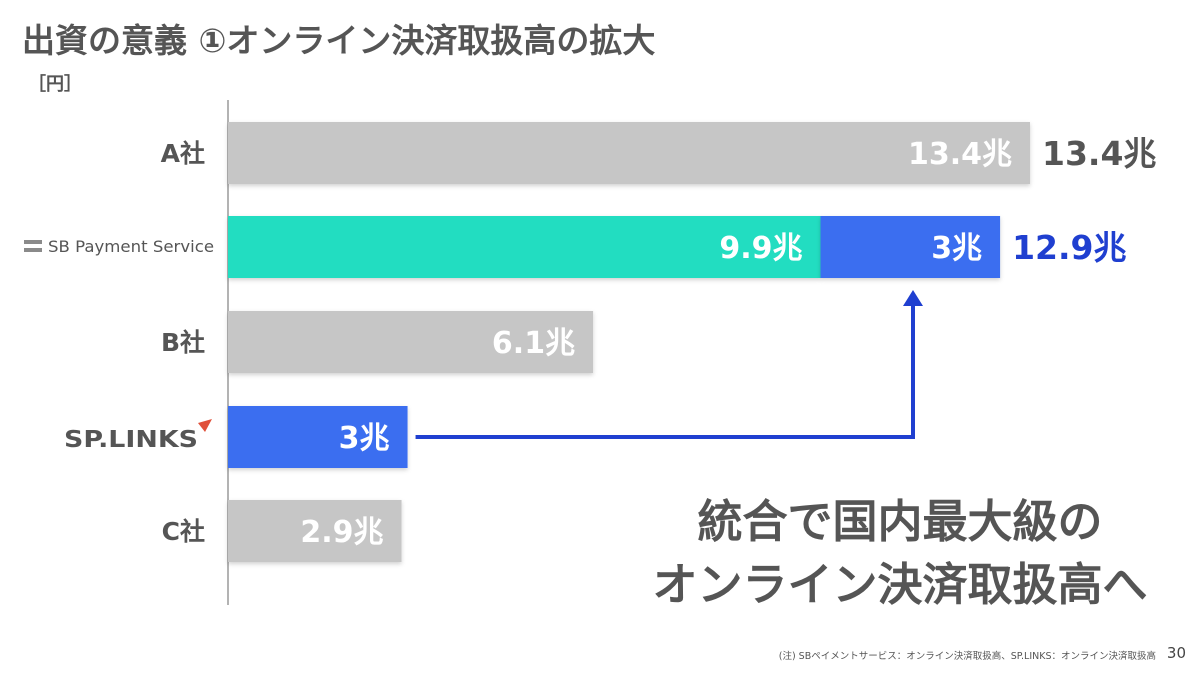  What do you see at coordinates (913, 298) in the screenshot?
I see `connector-arrow-head-icon` at bounding box center [913, 298].